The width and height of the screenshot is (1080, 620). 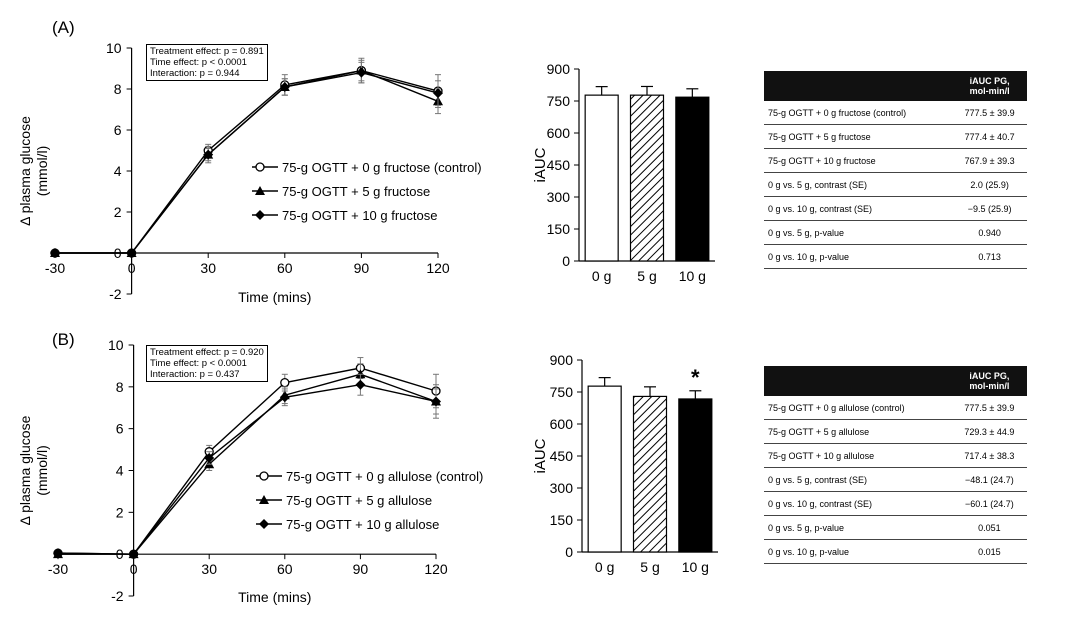 What do you see at coordinates (989, 479) in the screenshot?
I see `row-value: −48.1 (24.7)` at bounding box center [989, 479].